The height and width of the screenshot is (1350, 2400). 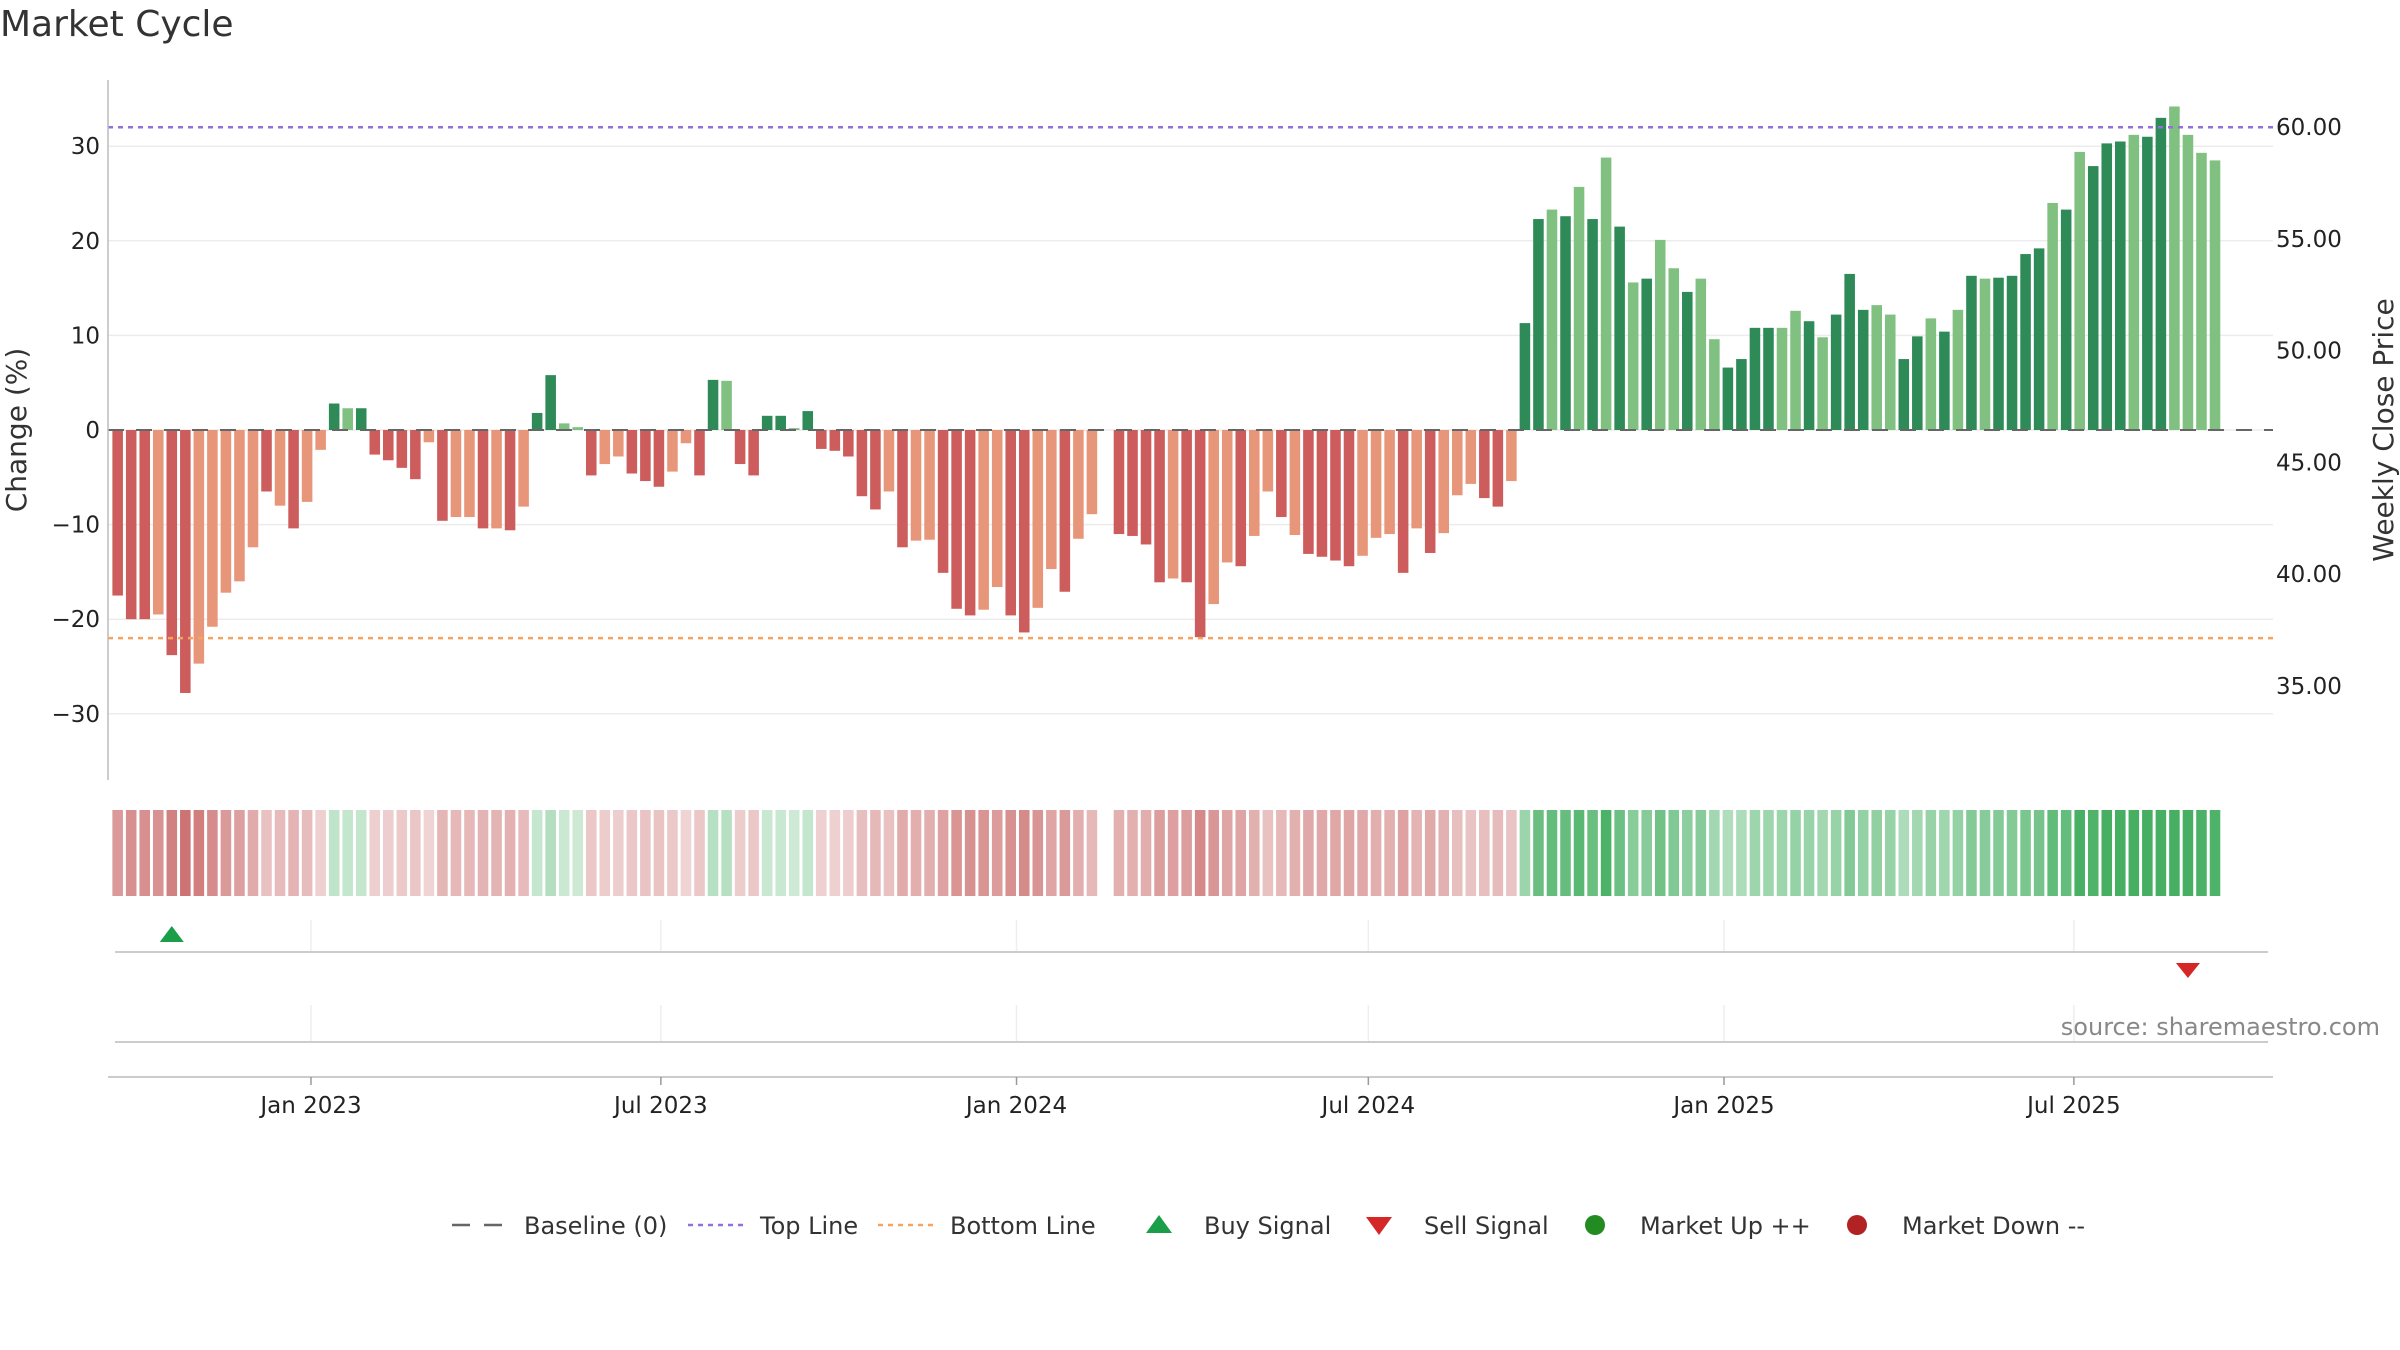 I want to click on y2-tick-label: 50.00, so click(x=2309, y=352).